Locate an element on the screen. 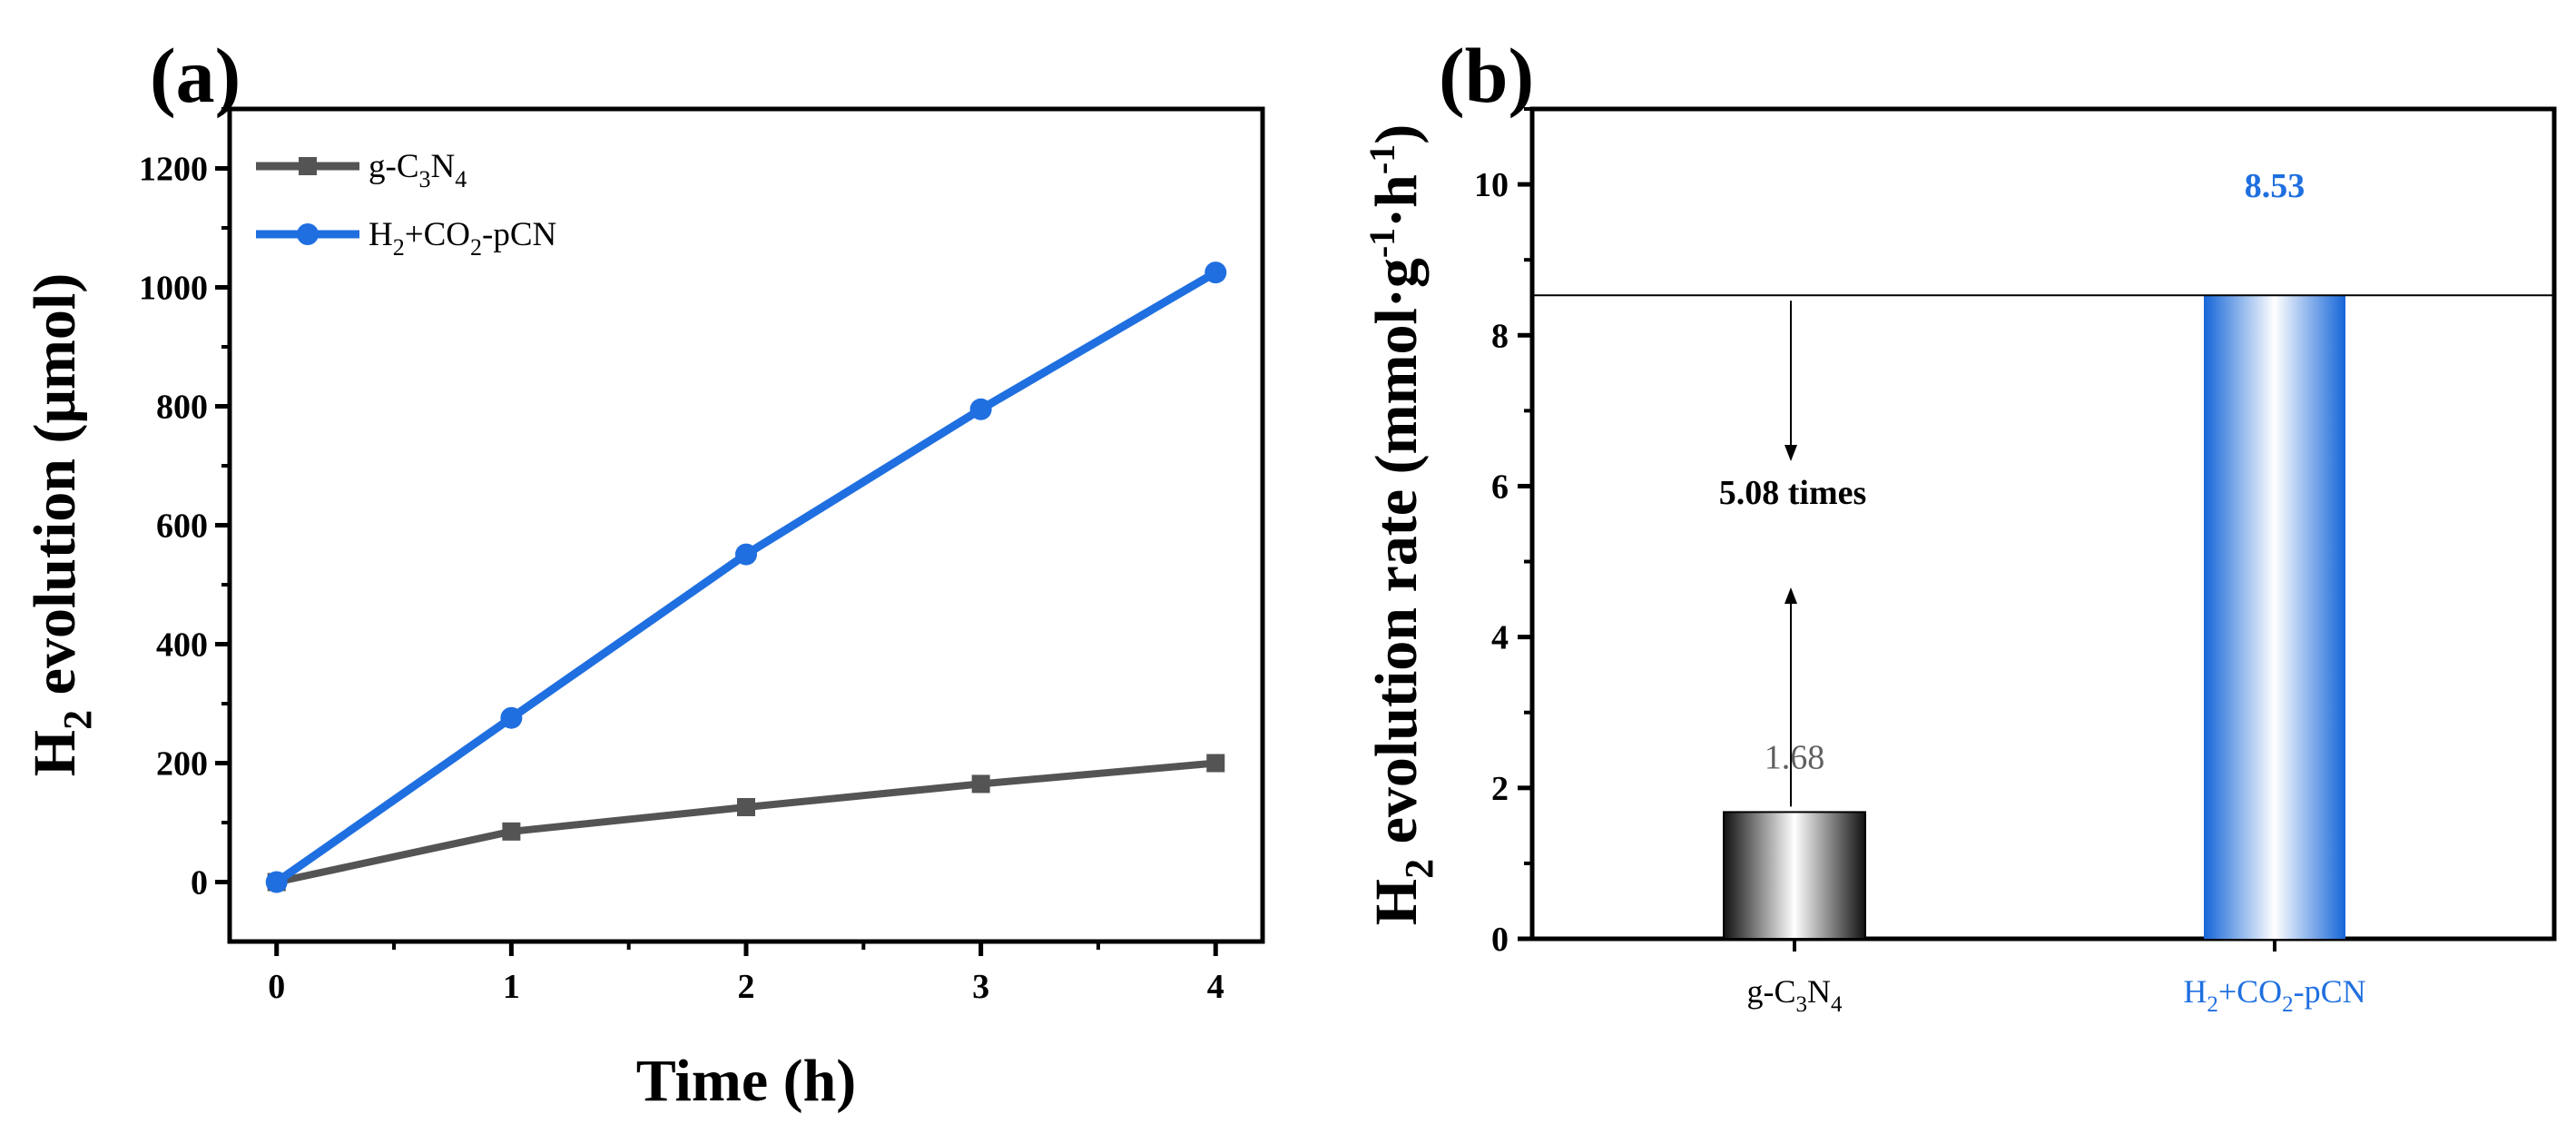 The width and height of the screenshot is (2576, 1134). bar-h2-co2-pcn is located at coordinates (2274, 617).